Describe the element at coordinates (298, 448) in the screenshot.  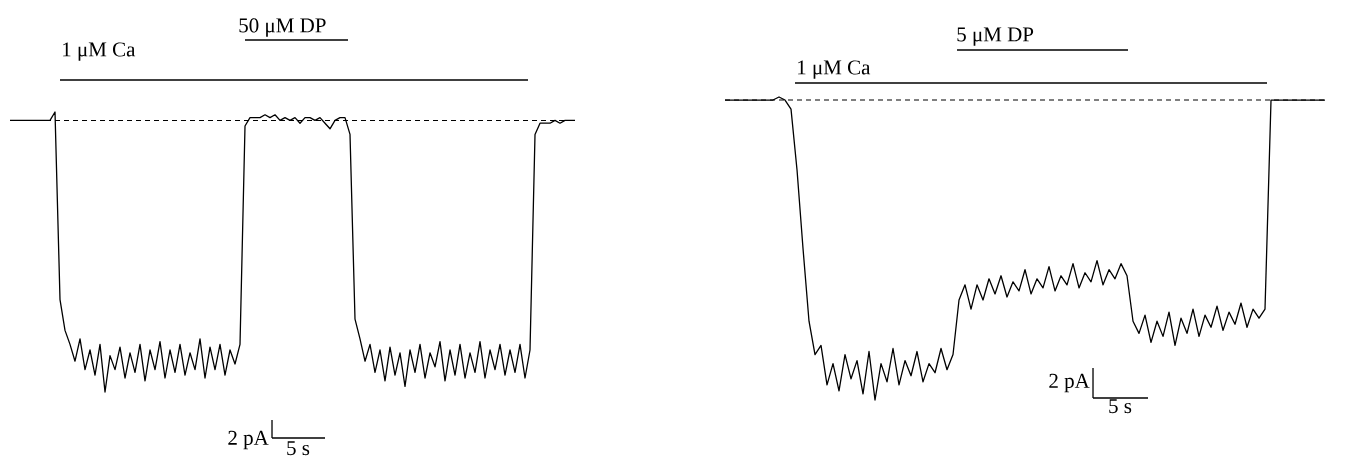
I see `text: 5 s` at that location.